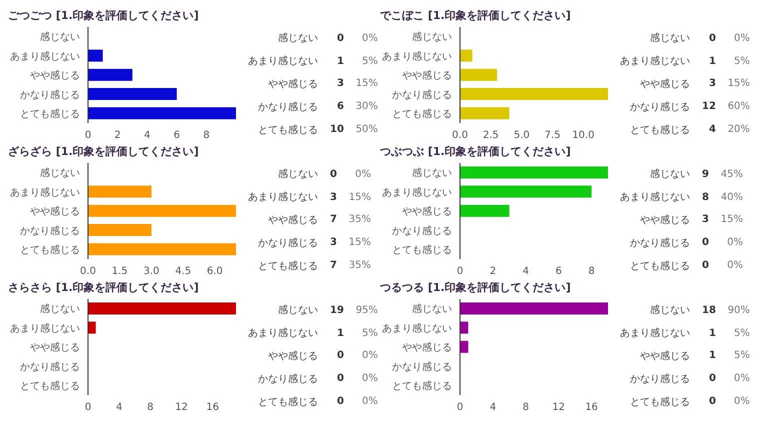  What do you see at coordinates (552, 136) in the screenshot?
I see `x-tick-label: 7.5` at bounding box center [552, 136].